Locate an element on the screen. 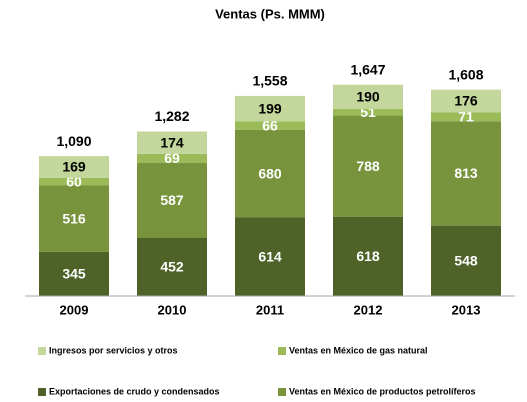 This screenshot has height=402, width=527. data-label: 452 is located at coordinates (172, 267).